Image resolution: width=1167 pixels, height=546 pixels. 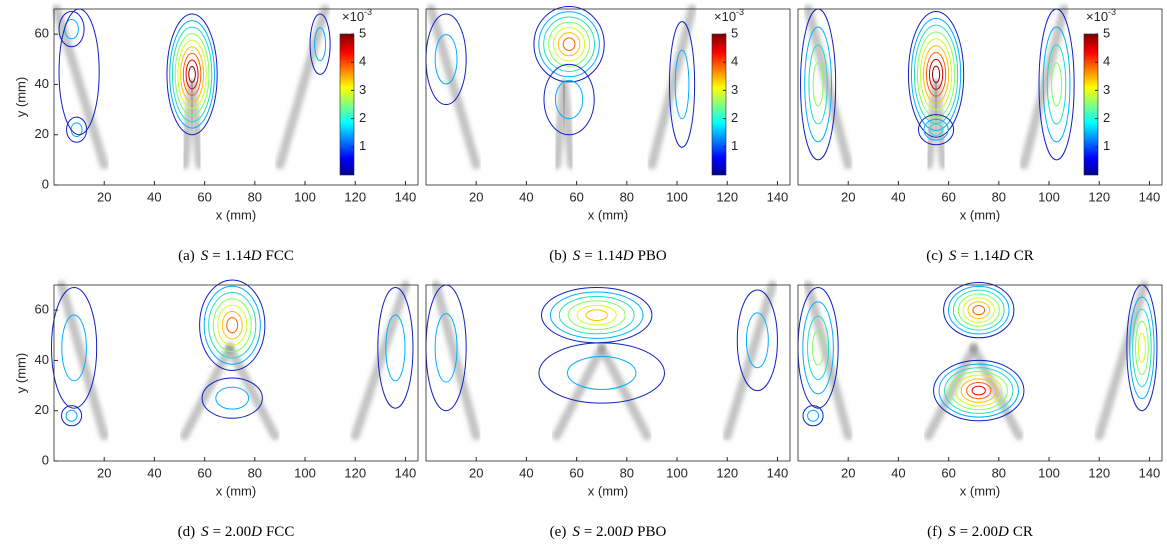 I want to click on x-tick-label: 60, so click(x=204, y=196).